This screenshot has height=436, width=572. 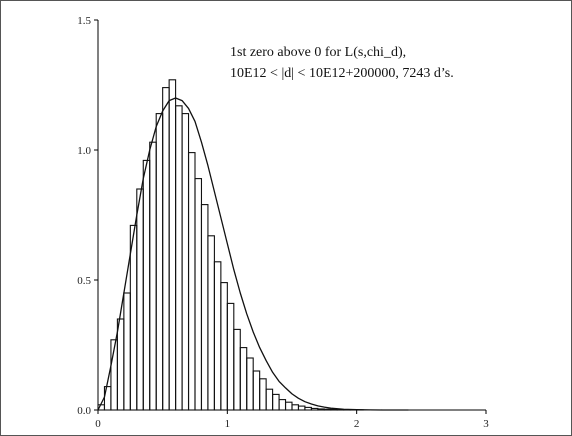 I want to click on chart-title-line-1: 1st zero above 0 for L(s,chi_d),, so click(x=318, y=52).